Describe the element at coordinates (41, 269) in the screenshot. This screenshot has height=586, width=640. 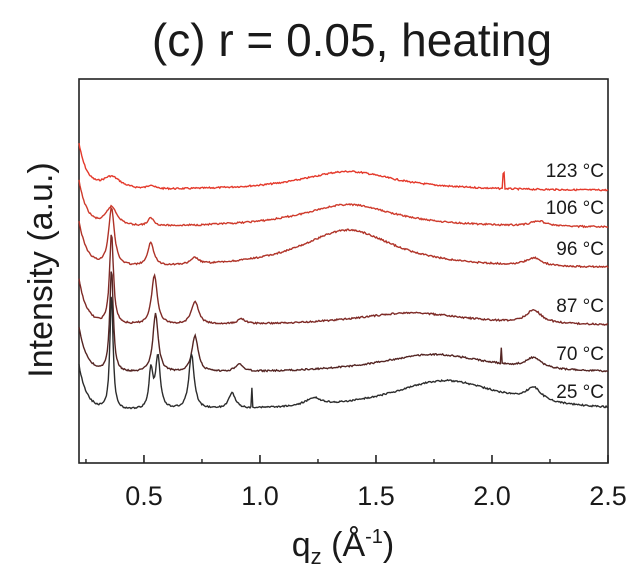
I see `y-axis-label: Intensity (a.u.)` at that location.